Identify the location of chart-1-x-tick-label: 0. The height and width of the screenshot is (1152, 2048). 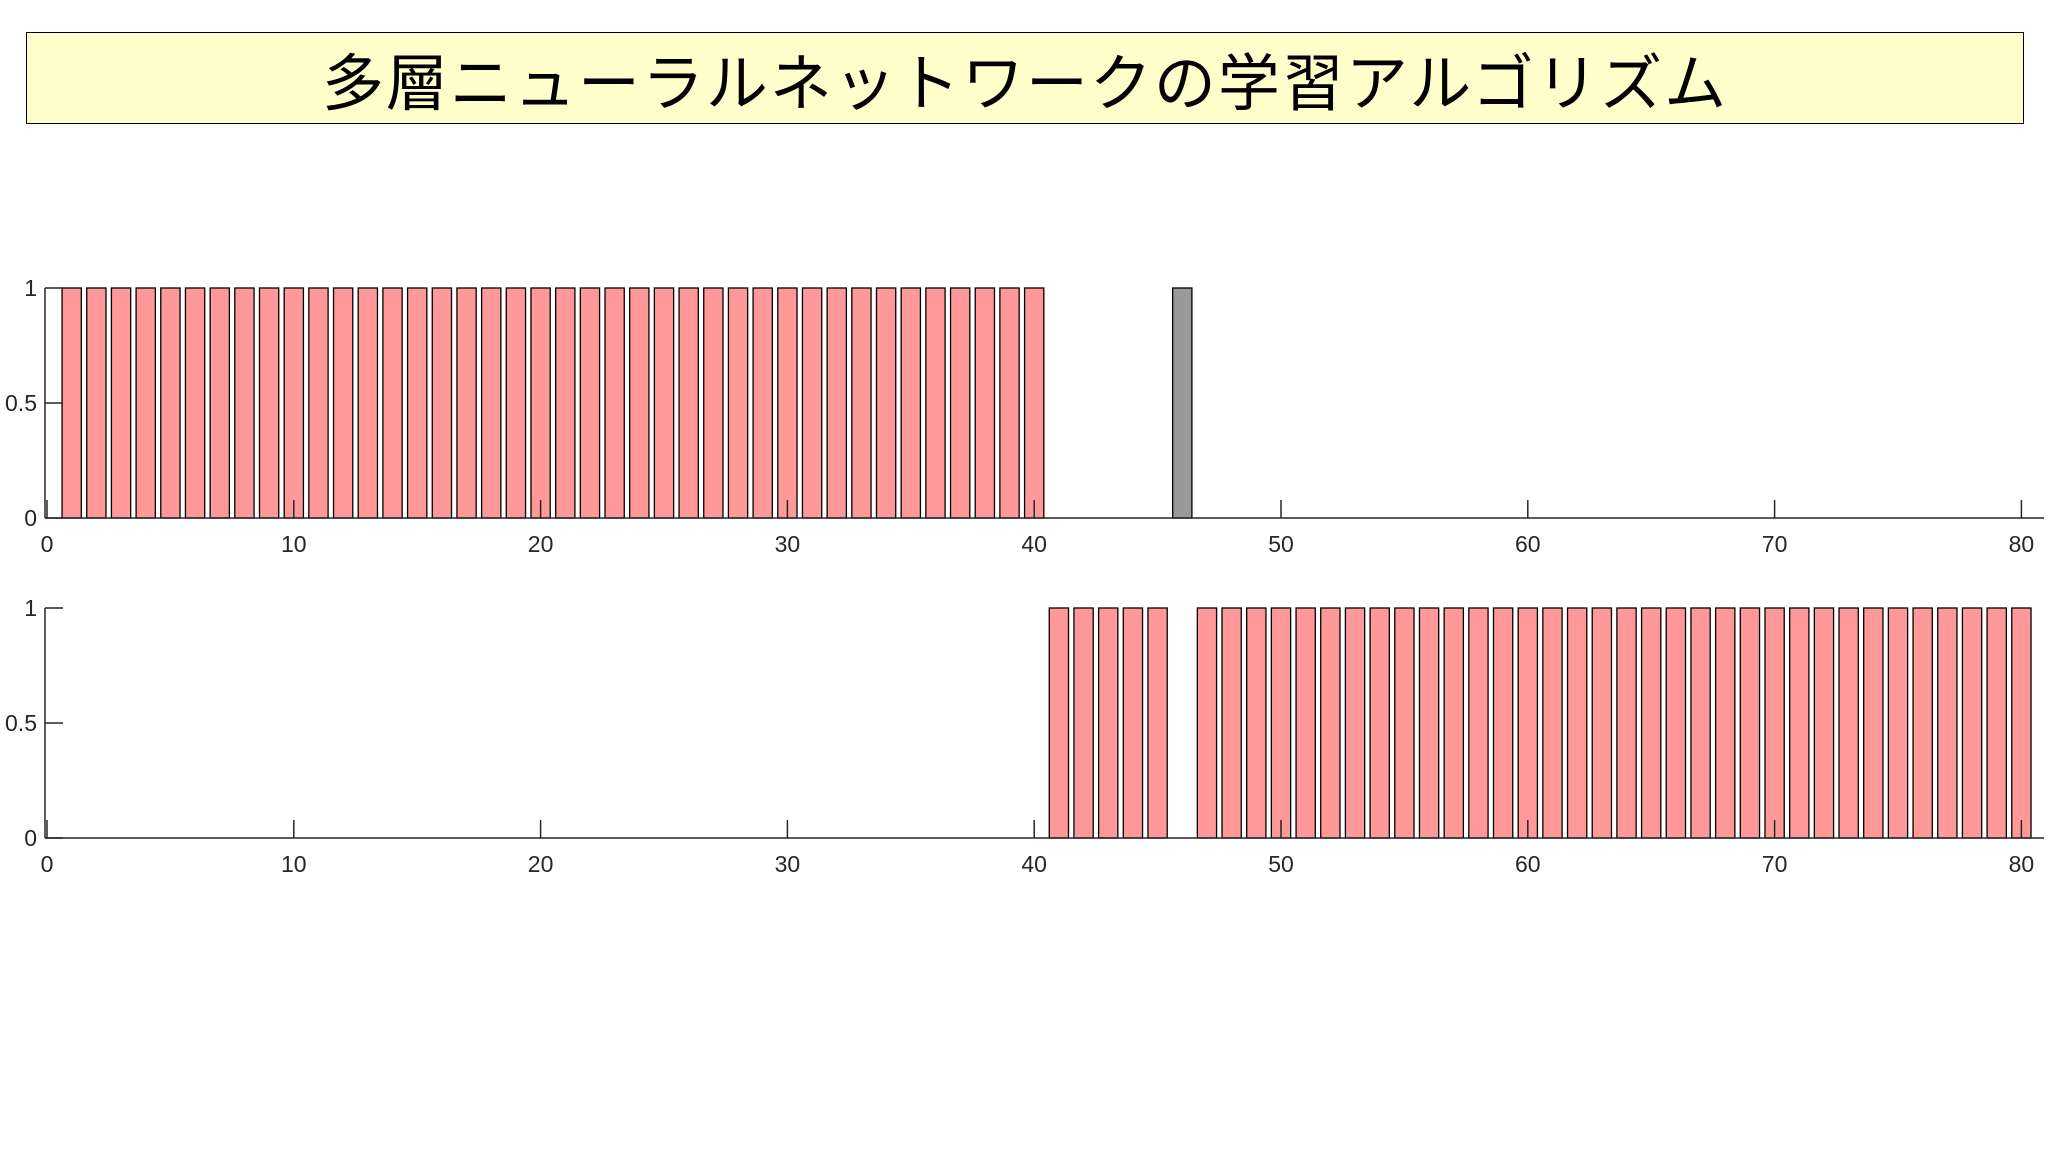
(47, 544).